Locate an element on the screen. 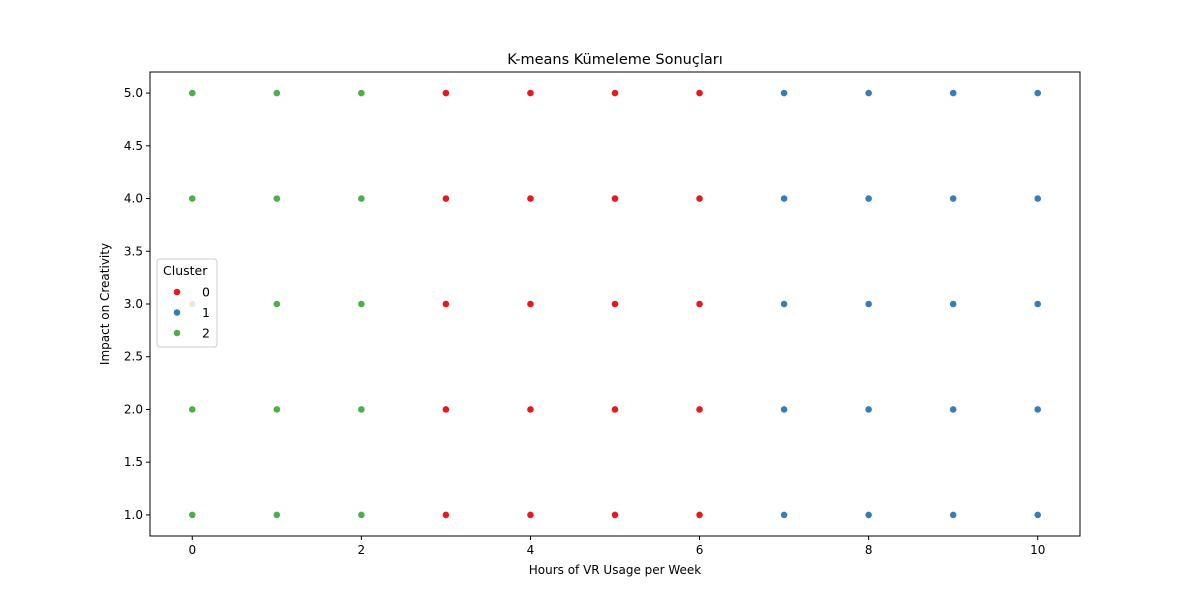 This screenshot has height=600, width=1200. legend-box is located at coordinates (187, 303).